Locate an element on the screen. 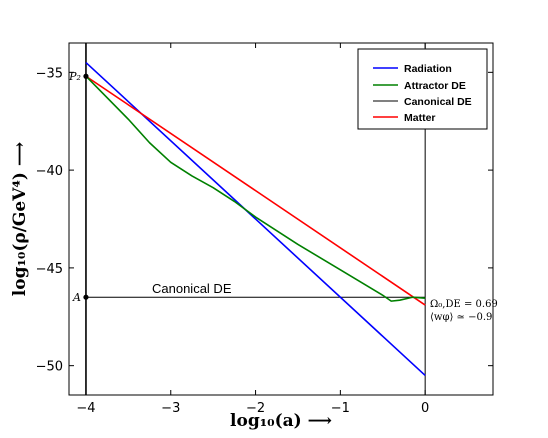 This screenshot has width=548, height=438. legend-label-canonical-de: Canonical DE is located at coordinates (438, 102).